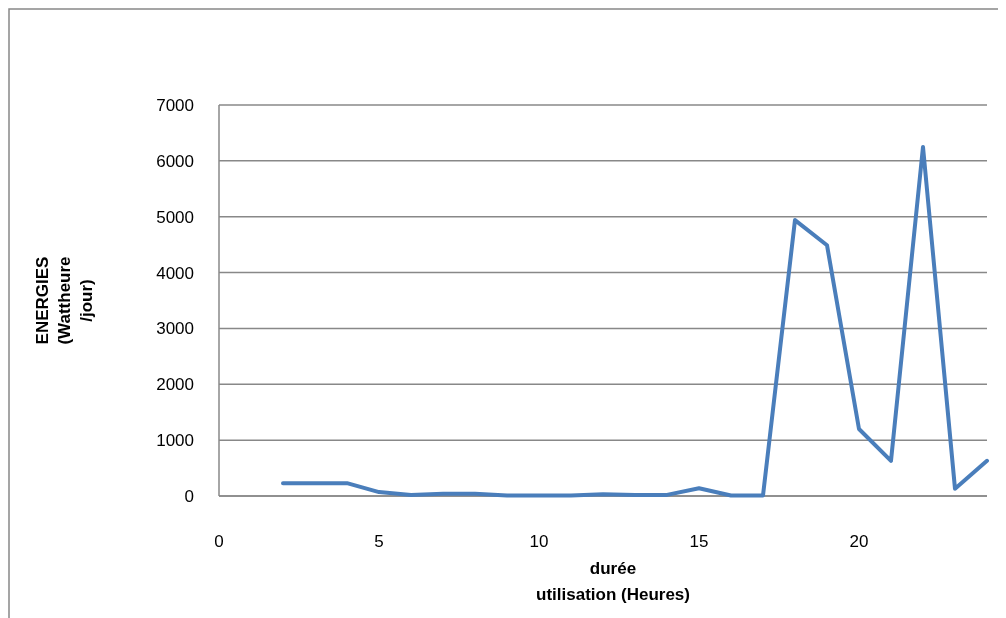 The height and width of the screenshot is (618, 1006). I want to click on y-tick-label: 3000, so click(175, 329).